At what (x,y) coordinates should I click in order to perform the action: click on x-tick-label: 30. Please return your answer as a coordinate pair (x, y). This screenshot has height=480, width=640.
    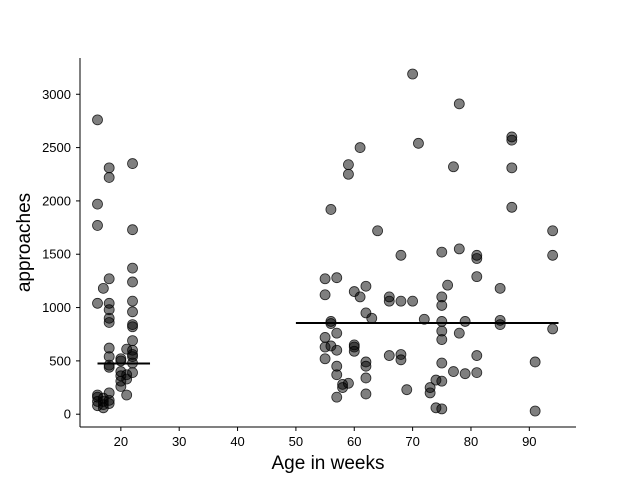
    Looking at the image, I should click on (179, 441).